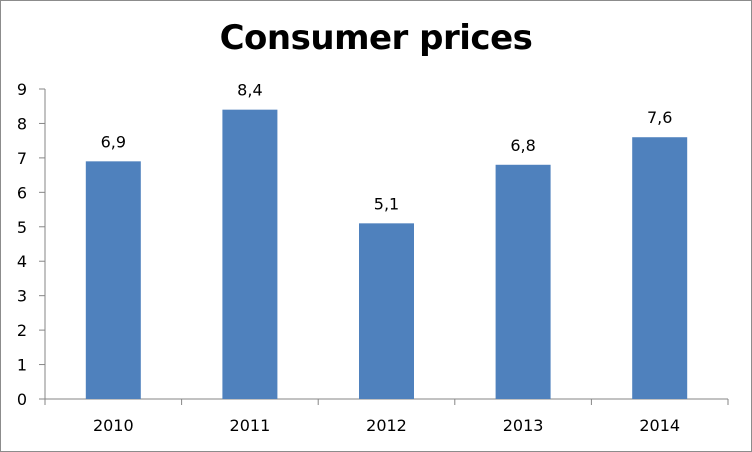 This screenshot has height=452, width=752. Describe the element at coordinates (523, 425) in the screenshot. I see `x-tick-label: 2013` at that location.